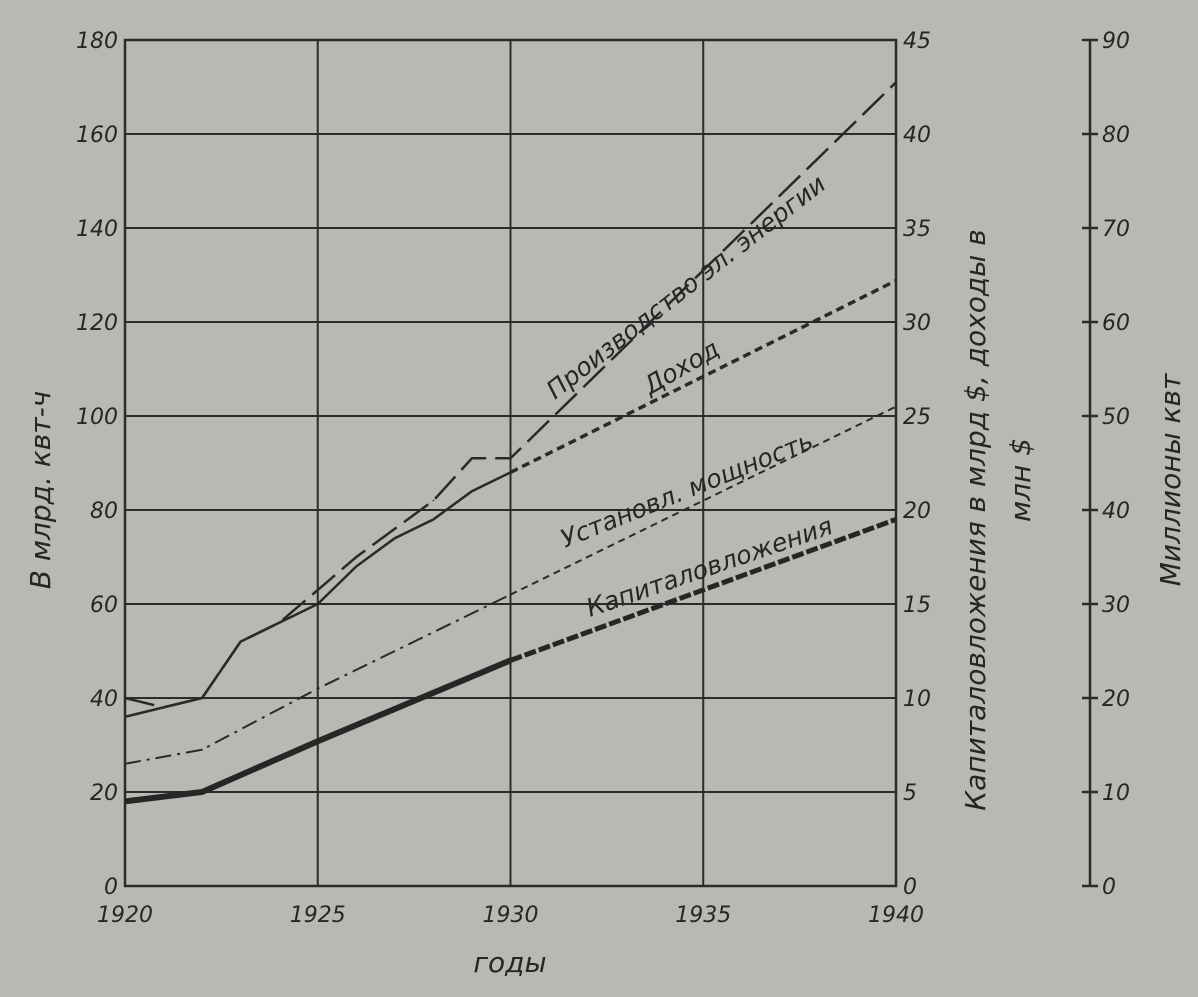 The height and width of the screenshot is (997, 1198). Describe the element at coordinates (1020, 480) in the screenshot. I see `y2-axis-title-line2: млн $` at that location.